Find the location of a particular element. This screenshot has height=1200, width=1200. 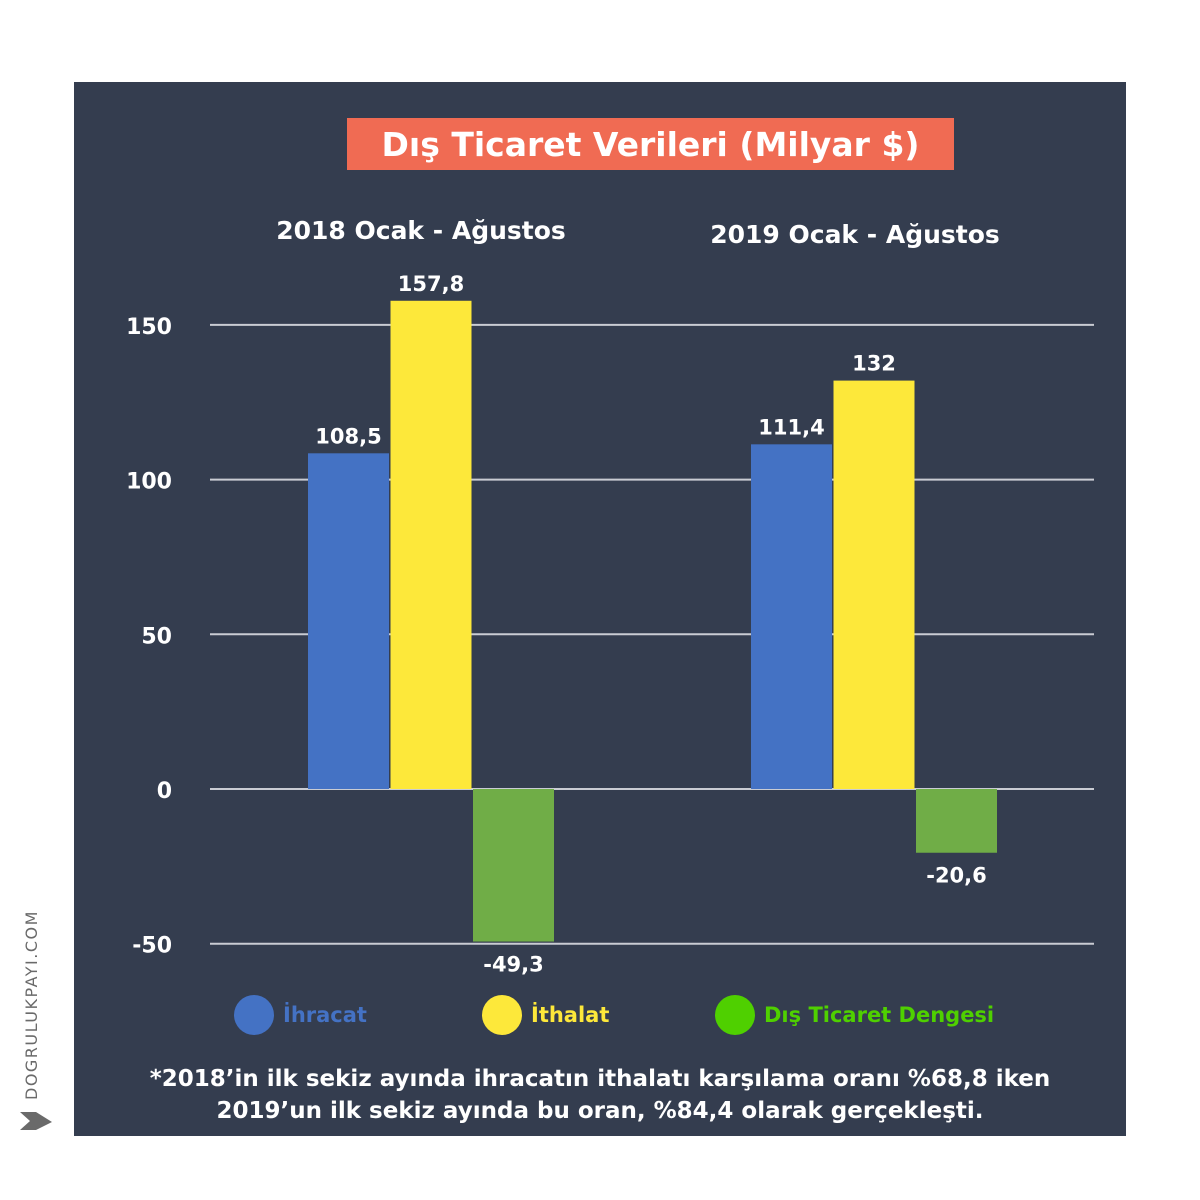

legend-label-denge: Dış Ticaret Dengesi is located at coordinates (879, 1015).